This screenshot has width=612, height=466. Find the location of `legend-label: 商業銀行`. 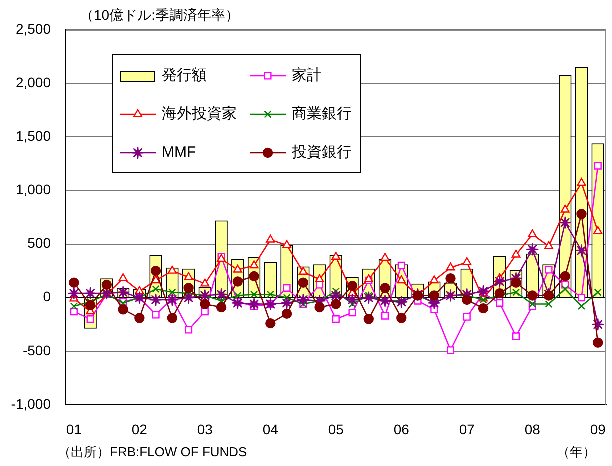

legend-label: 商業銀行 is located at coordinates (322, 114).